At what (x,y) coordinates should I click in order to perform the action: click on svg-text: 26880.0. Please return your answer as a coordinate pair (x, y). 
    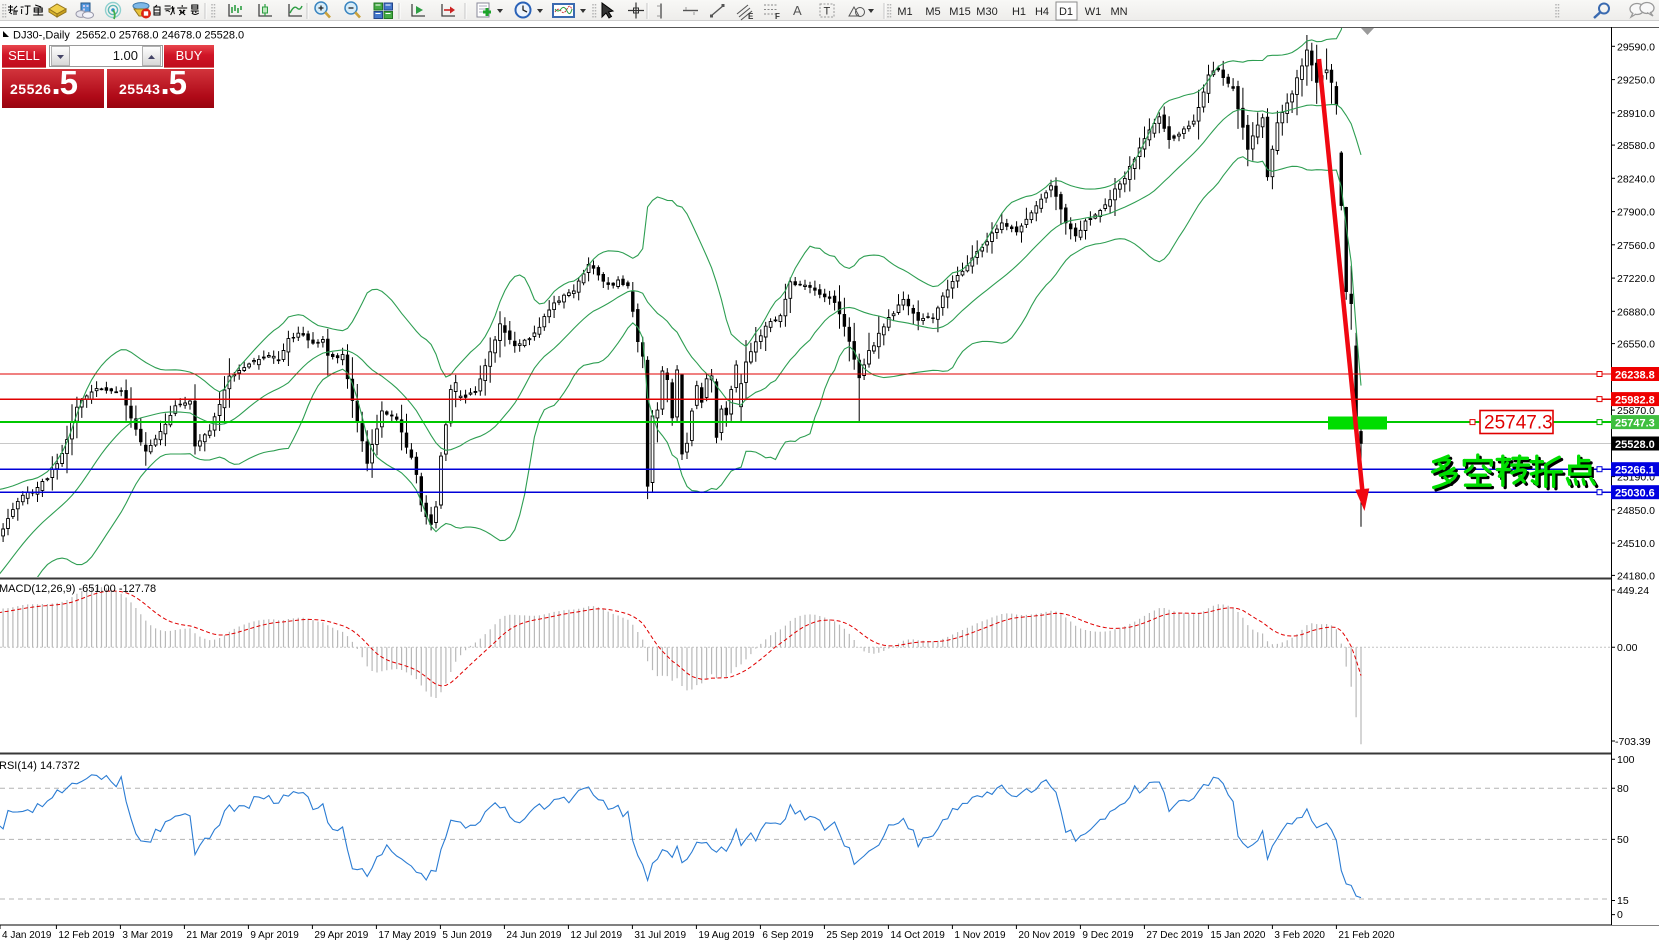
    Looking at the image, I should click on (1636, 312).